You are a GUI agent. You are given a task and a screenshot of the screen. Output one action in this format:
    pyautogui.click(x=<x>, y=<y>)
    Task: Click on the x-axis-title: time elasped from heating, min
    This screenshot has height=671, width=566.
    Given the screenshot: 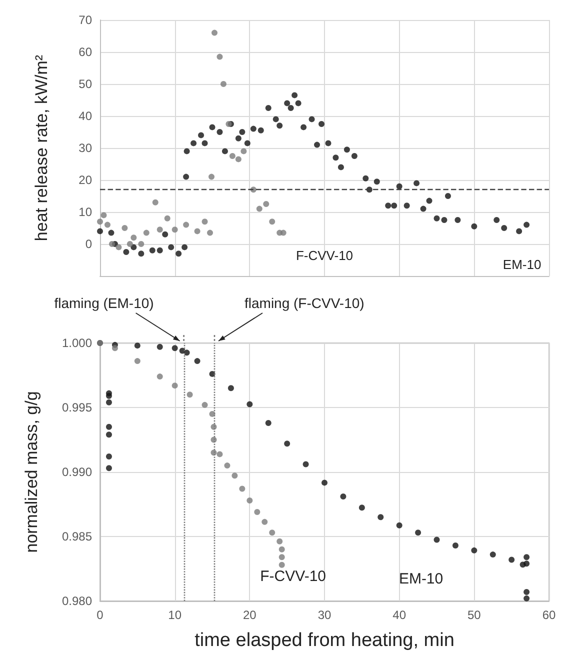 What is the action you would take?
    pyautogui.click(x=324, y=640)
    